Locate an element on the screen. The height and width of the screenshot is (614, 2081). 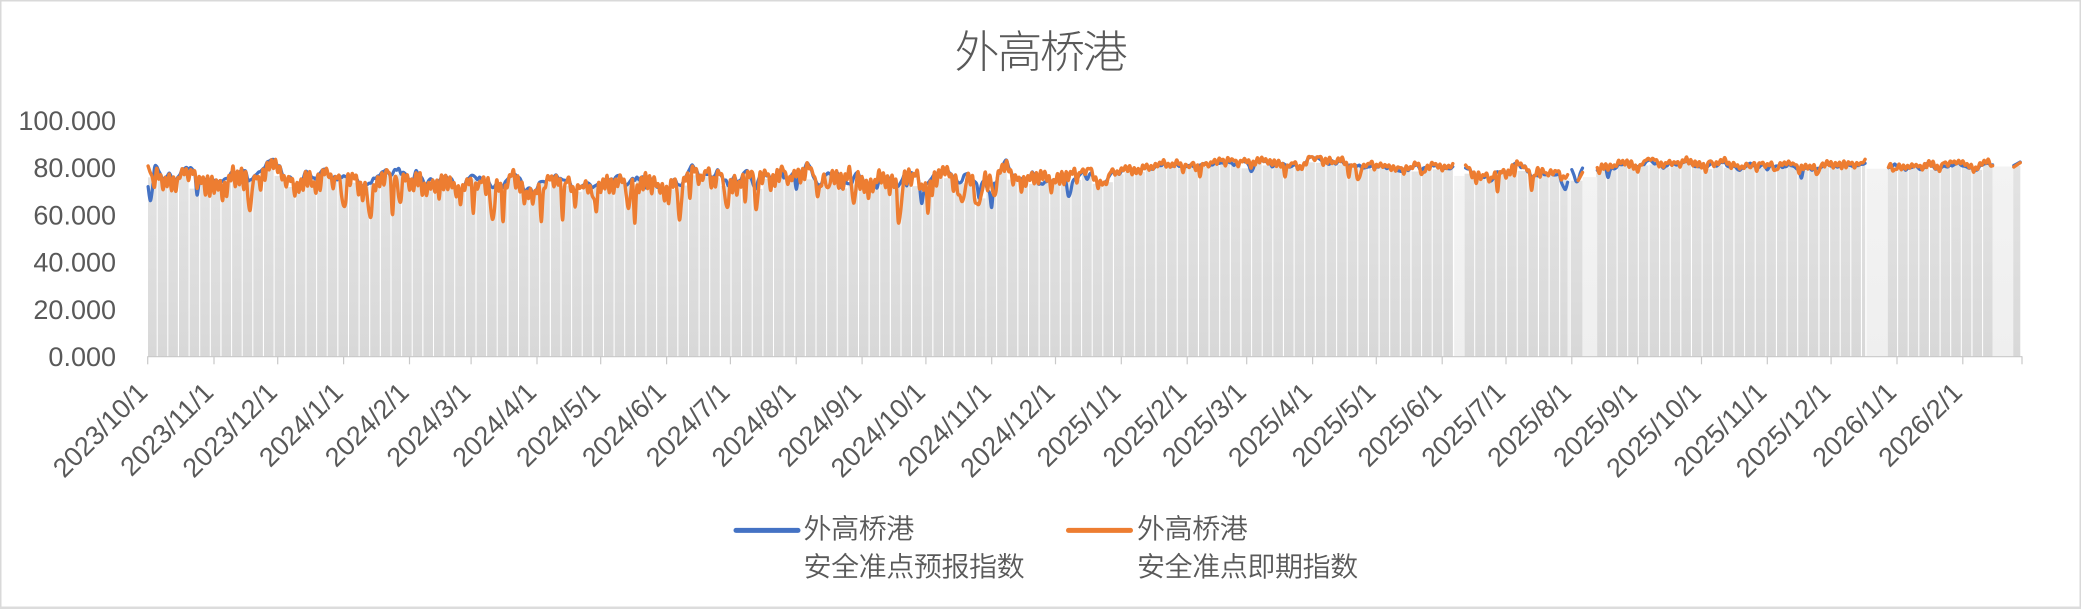
svg-text: 40.000 is located at coordinates (74, 263).